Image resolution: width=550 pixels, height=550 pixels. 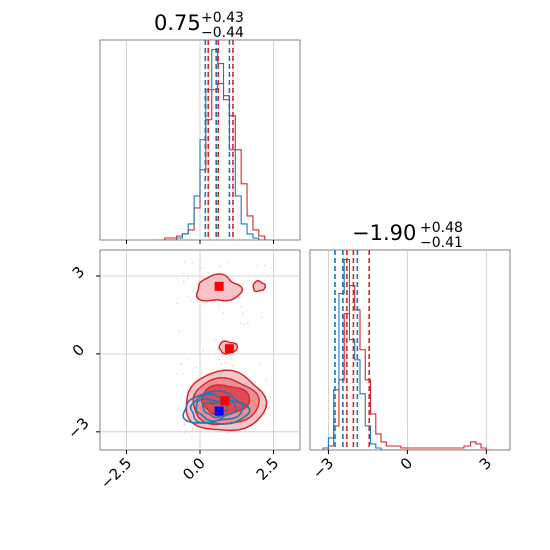 I want to click on joint-tick-label-y-1: 0, so click(x=78, y=350).